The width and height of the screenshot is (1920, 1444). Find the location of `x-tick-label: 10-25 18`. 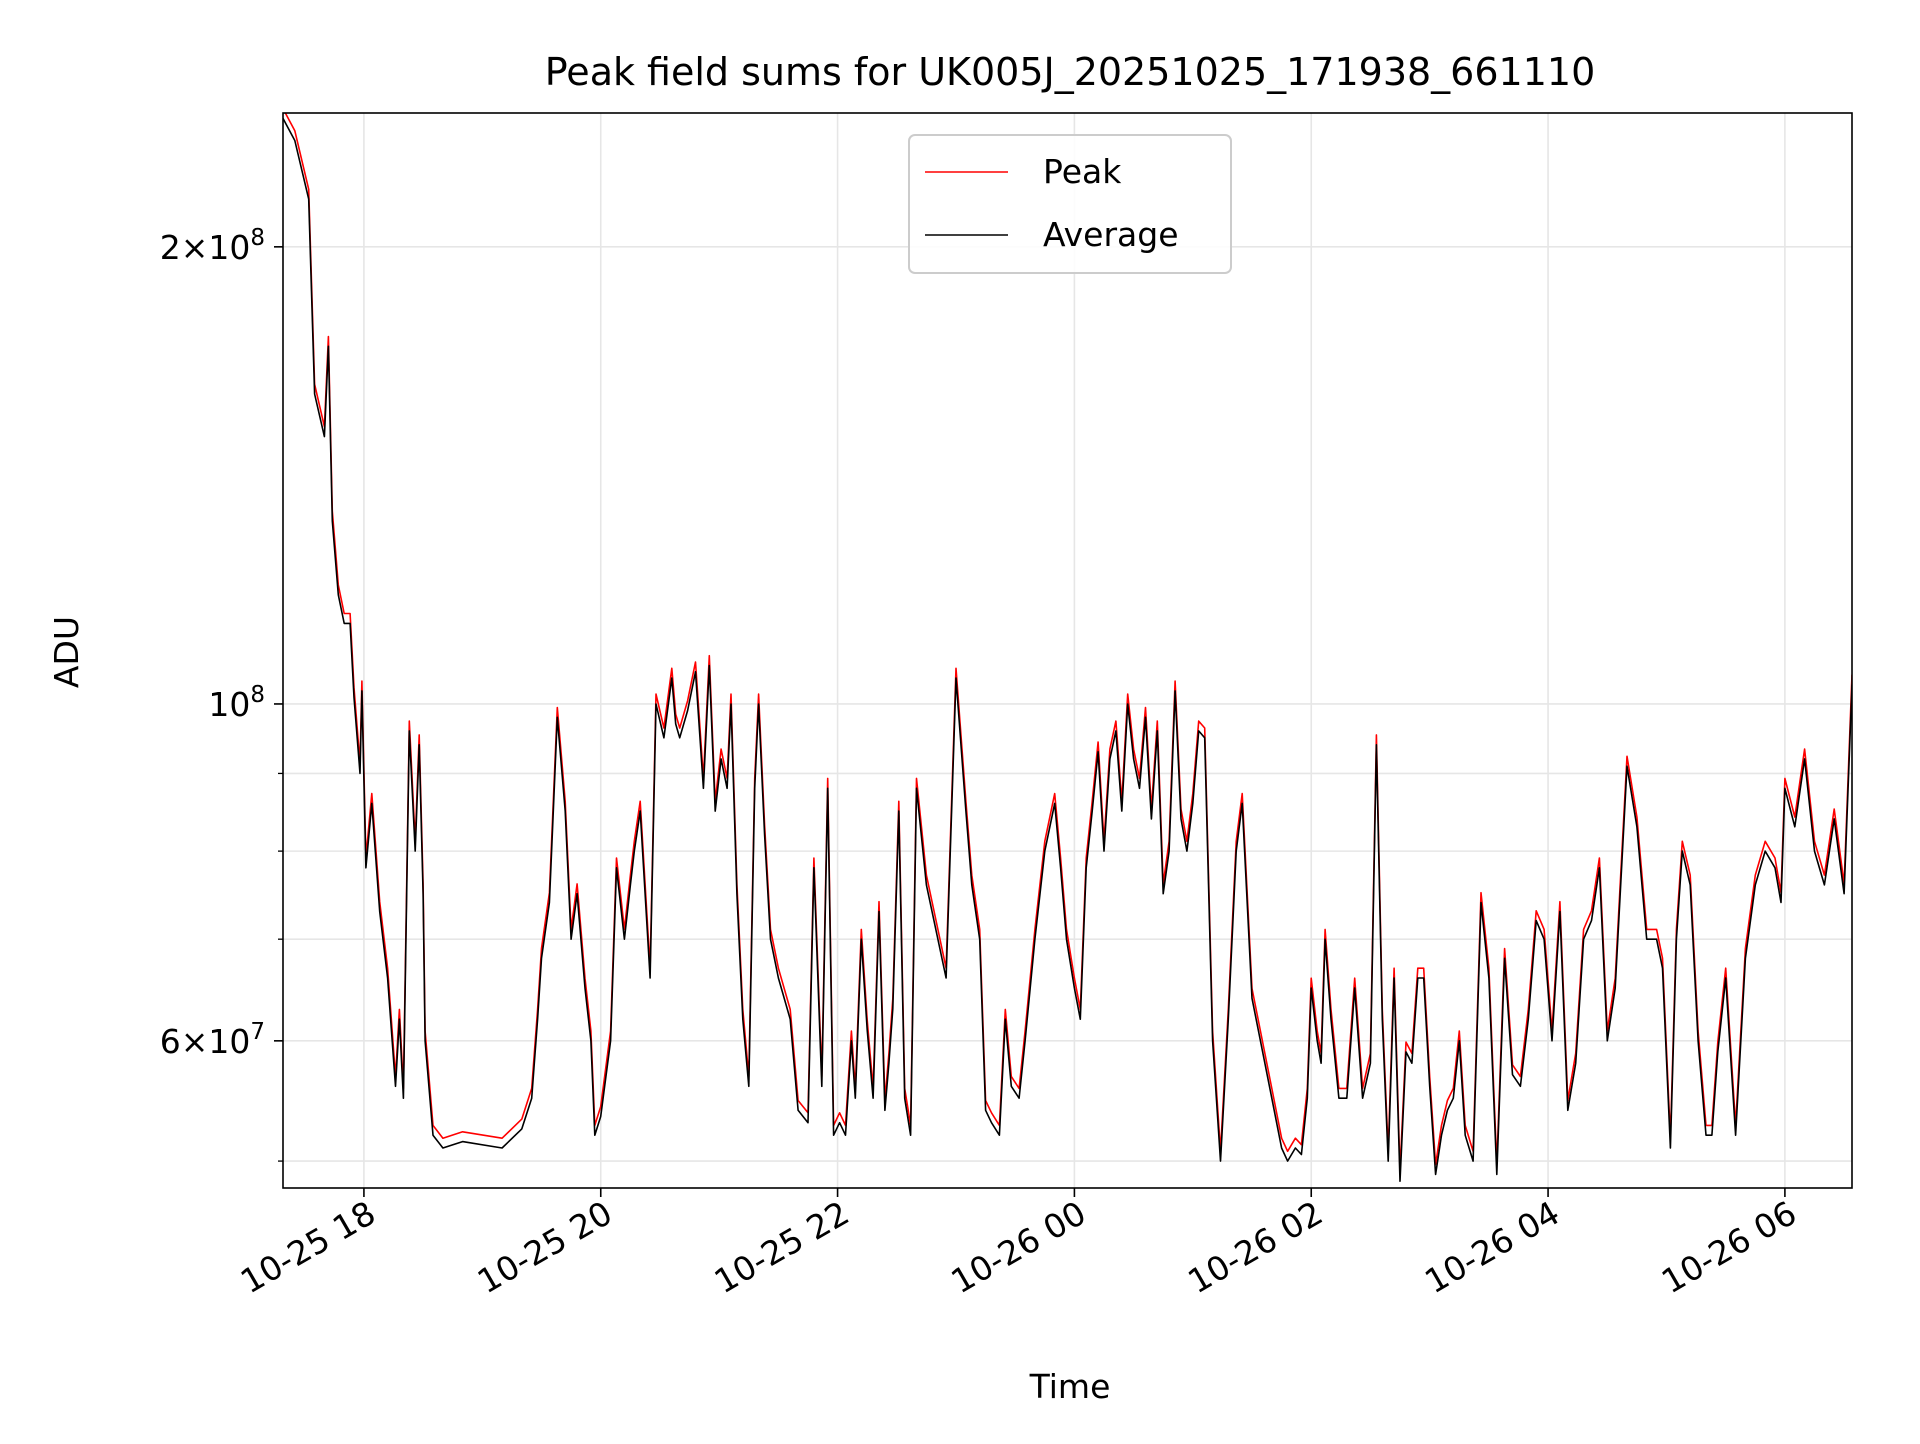

x-tick-label: 10-25 18 is located at coordinates (308, 1247).